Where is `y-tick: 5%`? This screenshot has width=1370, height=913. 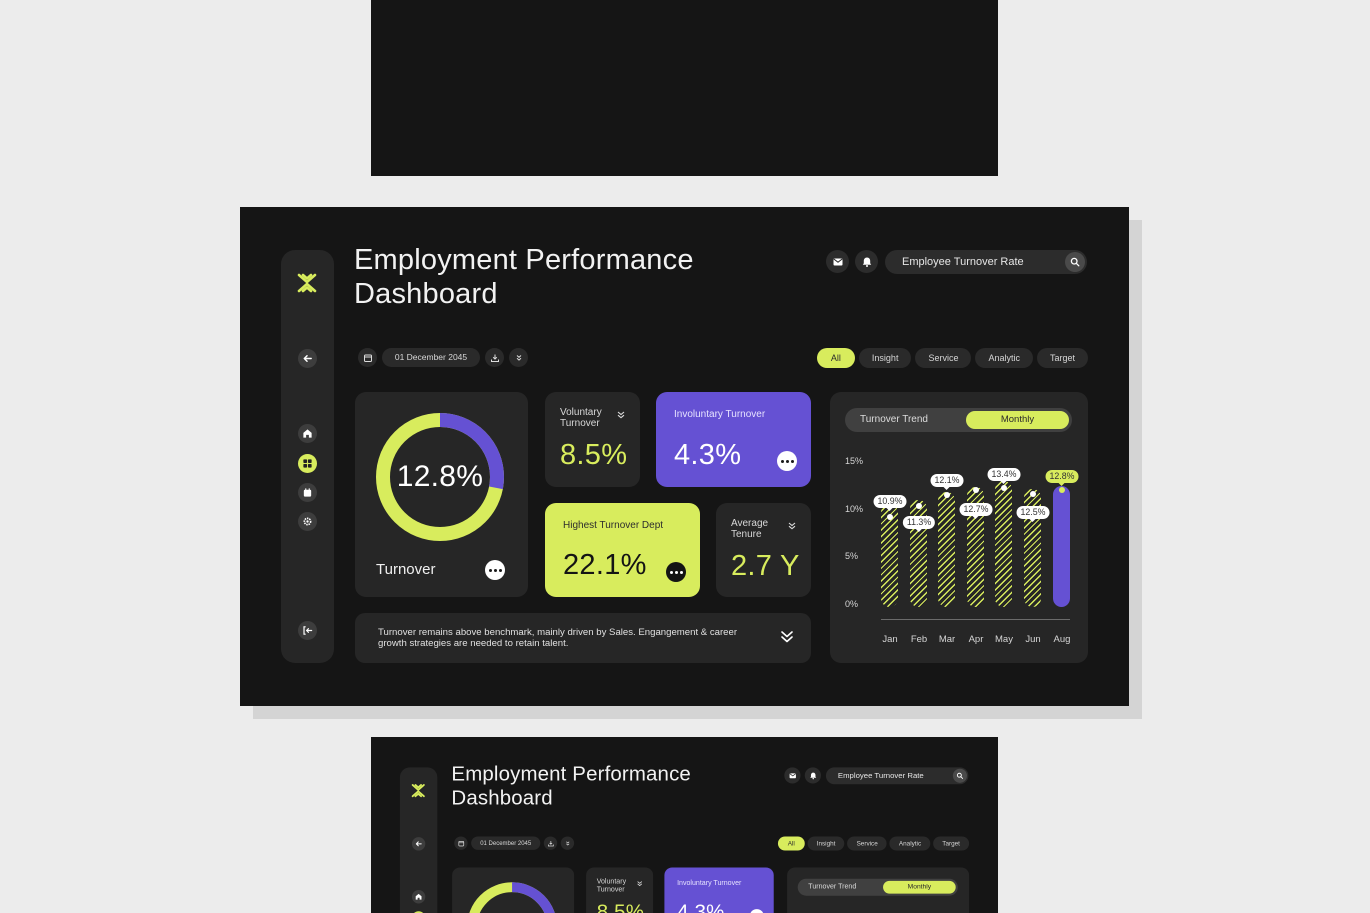 y-tick: 5% is located at coordinates (852, 556).